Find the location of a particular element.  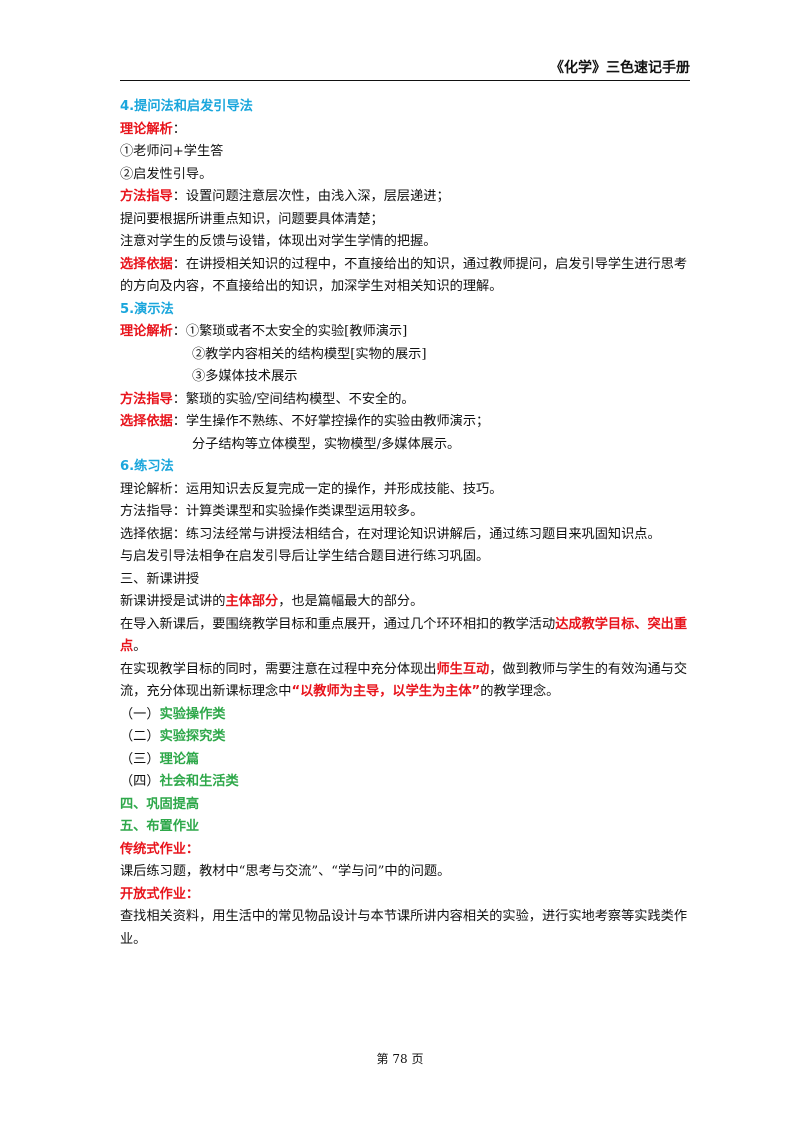

s3-paragraph-1: 新课讲授是试讲的主体部分，也是篇幅最大的部分。 is located at coordinates (405, 602).